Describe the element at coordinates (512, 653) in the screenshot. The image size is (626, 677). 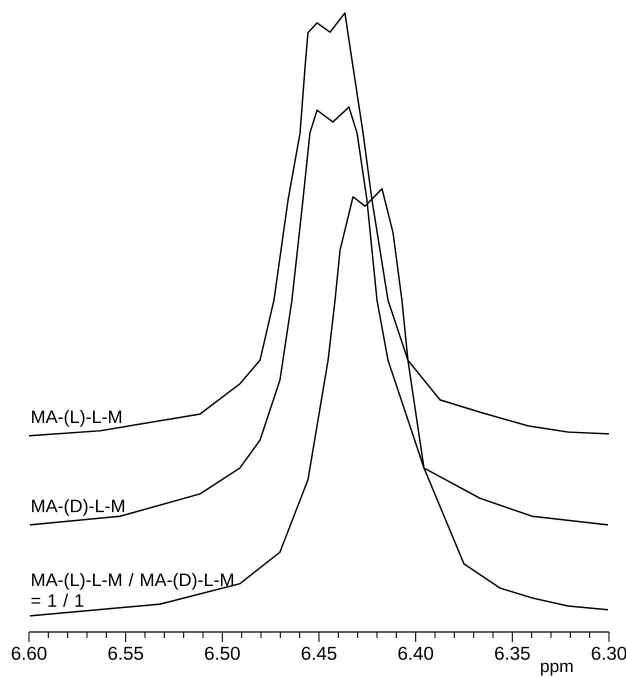
I see `x-tick-label: 6.35` at that location.